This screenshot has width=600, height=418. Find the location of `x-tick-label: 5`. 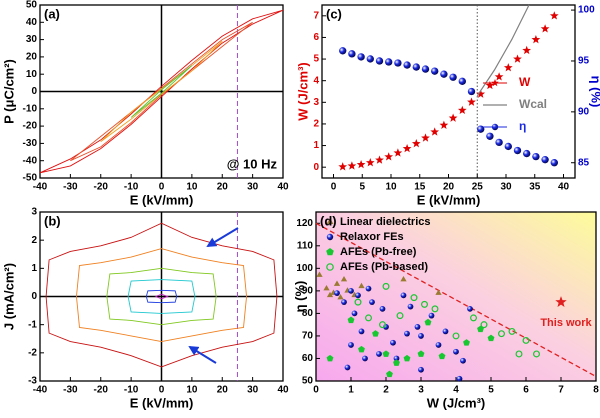

x-tick-label: 5 is located at coordinates (362, 187).